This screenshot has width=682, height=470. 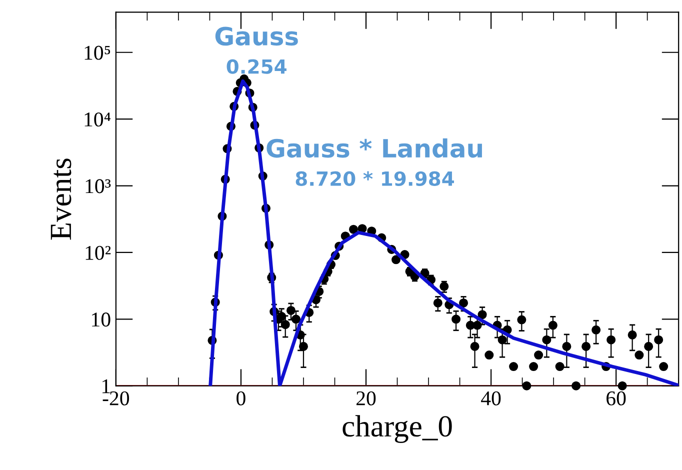 What do you see at coordinates (256, 36) in the screenshot?
I see `annotation: Gauss` at bounding box center [256, 36].